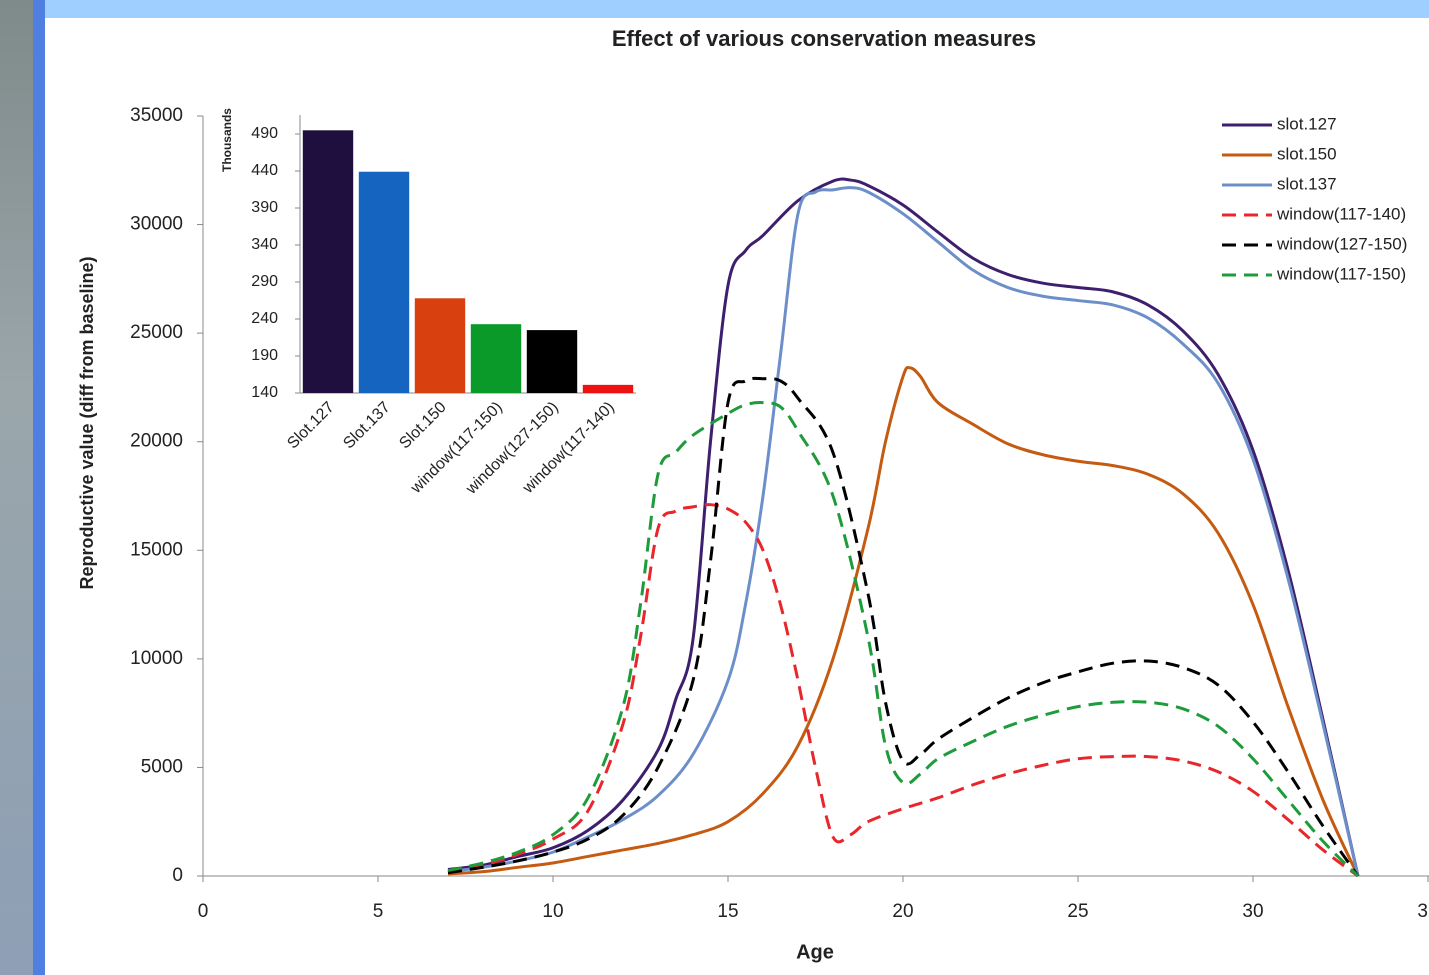 The width and height of the screenshot is (1429, 975). What do you see at coordinates (1307, 123) in the screenshot?
I see `legend-label: slot.127` at bounding box center [1307, 123].